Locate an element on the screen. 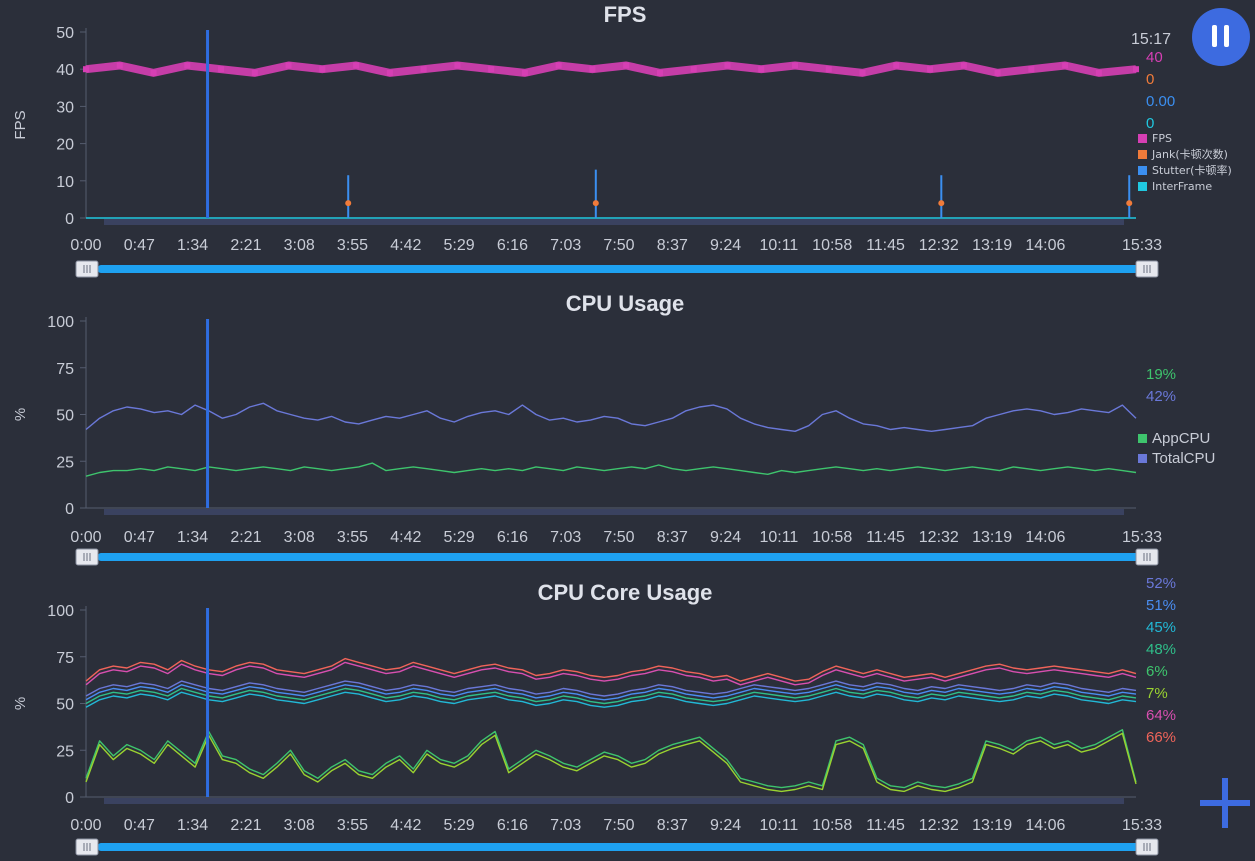 The width and height of the screenshot is (1255, 861). y-tick-label: 50 is located at coordinates (65, 416).